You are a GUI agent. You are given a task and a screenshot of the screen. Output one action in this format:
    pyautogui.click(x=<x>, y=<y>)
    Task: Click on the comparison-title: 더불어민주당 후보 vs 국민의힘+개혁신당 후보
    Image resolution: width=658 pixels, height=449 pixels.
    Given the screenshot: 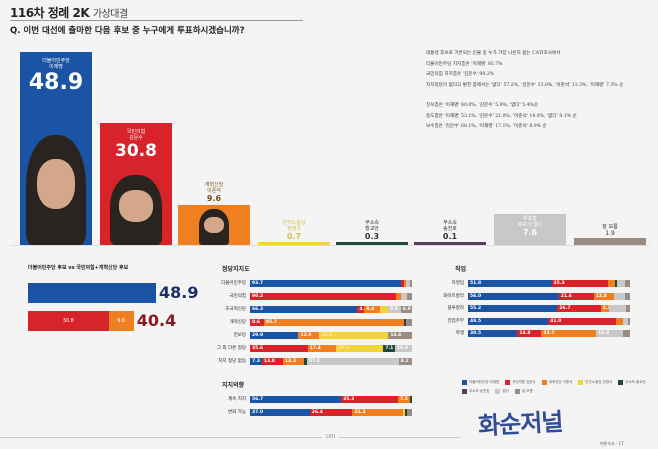 What is the action you would take?
    pyautogui.click(x=78, y=268)
    